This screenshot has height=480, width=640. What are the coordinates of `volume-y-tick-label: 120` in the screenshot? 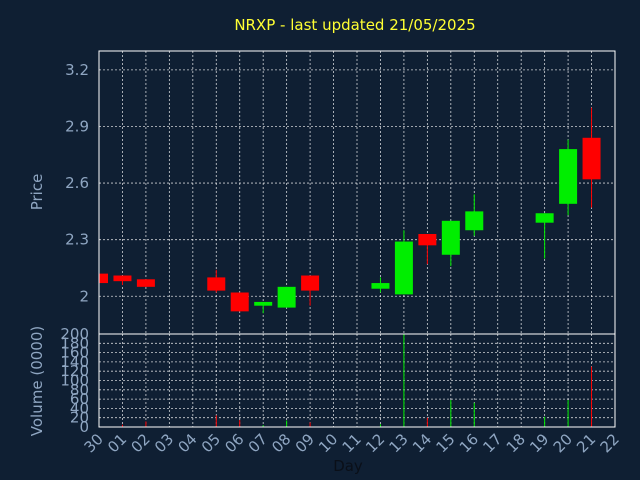 It's located at (74, 371).